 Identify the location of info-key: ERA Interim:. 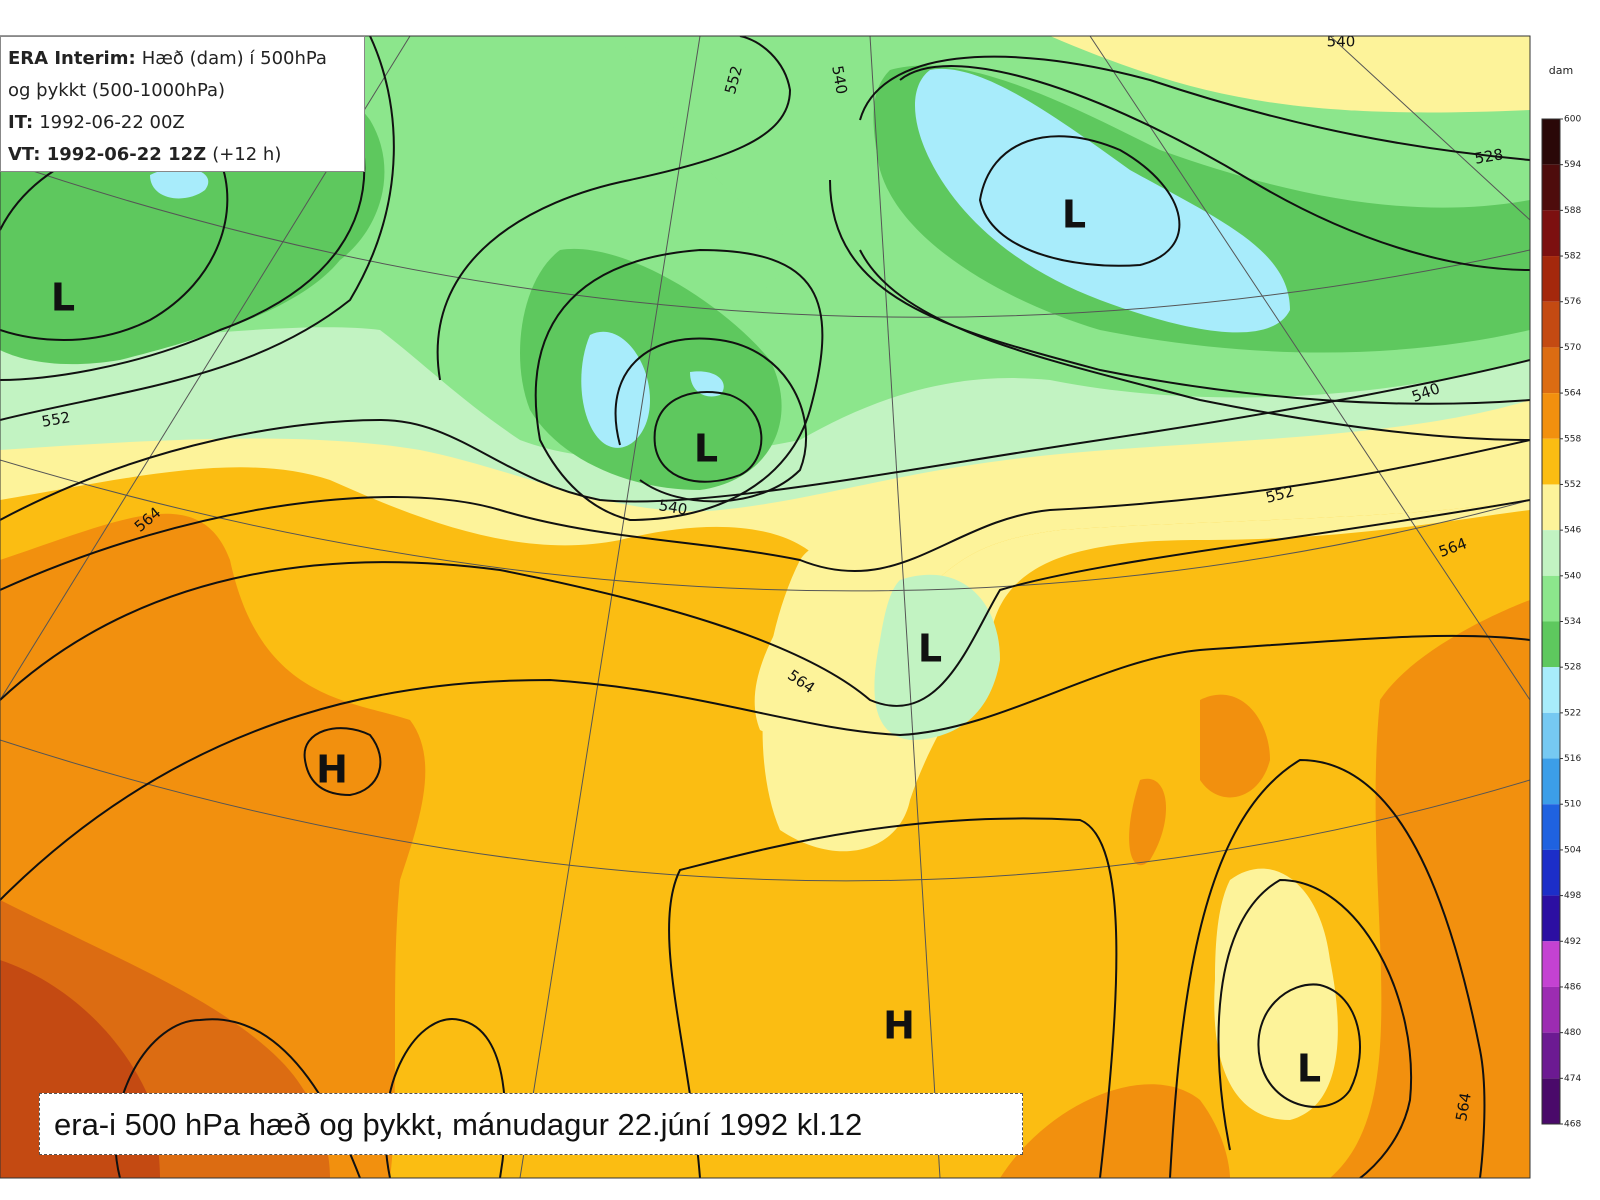
(72, 58).